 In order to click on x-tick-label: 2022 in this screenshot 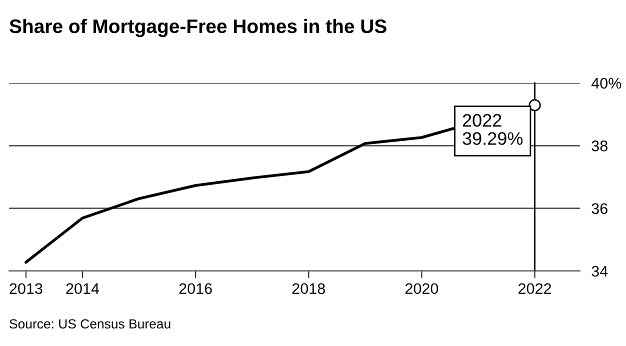, I will do `click(534, 288)`.